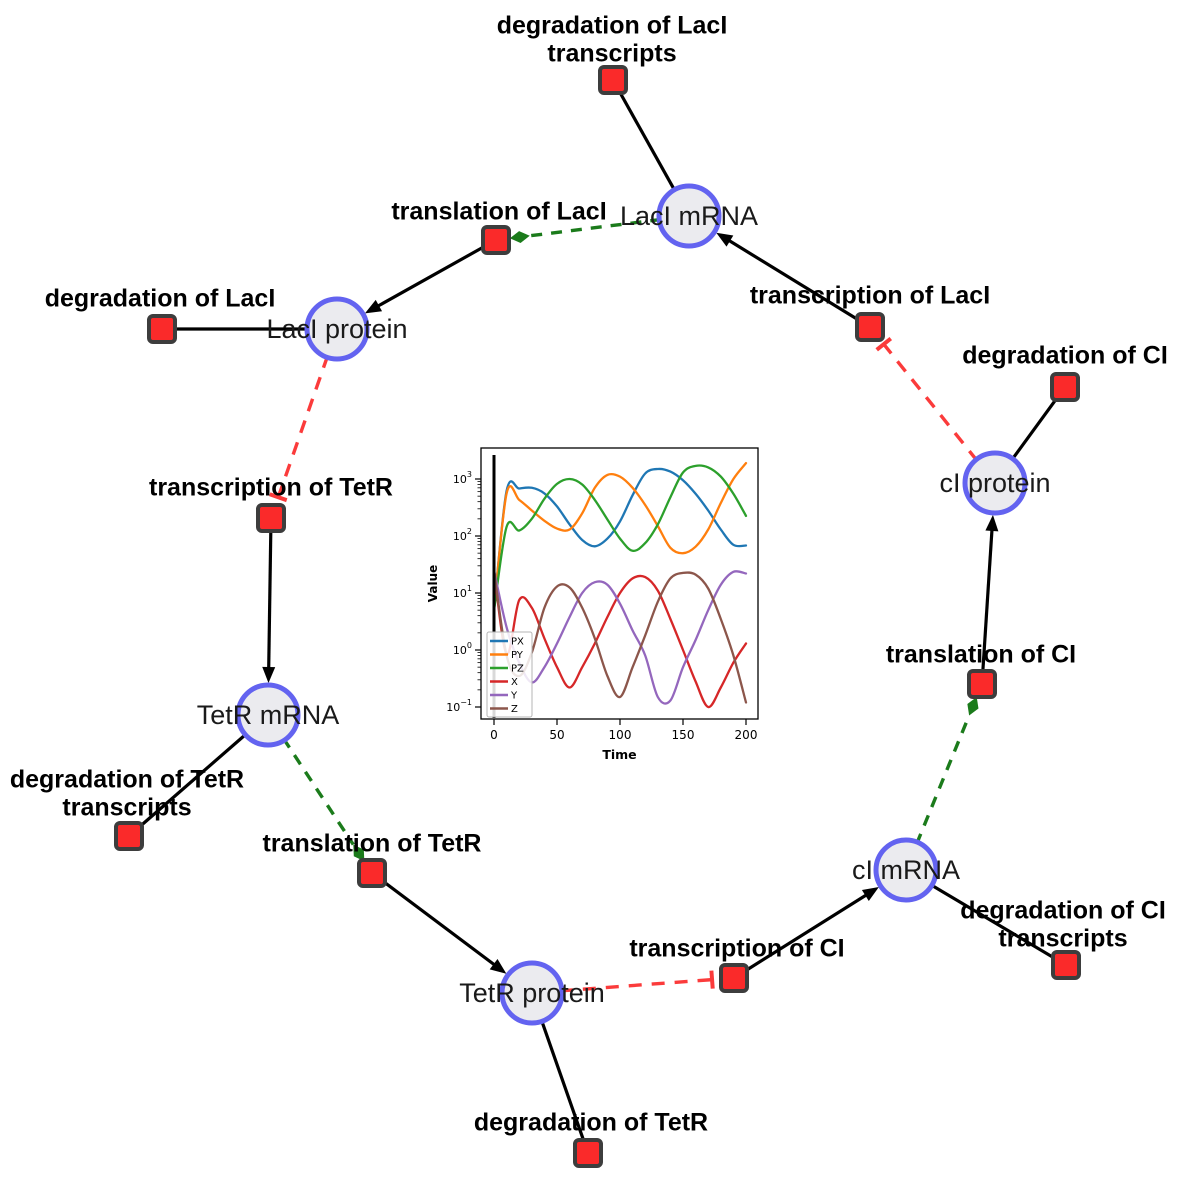 The width and height of the screenshot is (1189, 1200). What do you see at coordinates (271, 488) in the screenshot?
I see `reaction-label-transcription_tetR: transcription of TetR` at bounding box center [271, 488].